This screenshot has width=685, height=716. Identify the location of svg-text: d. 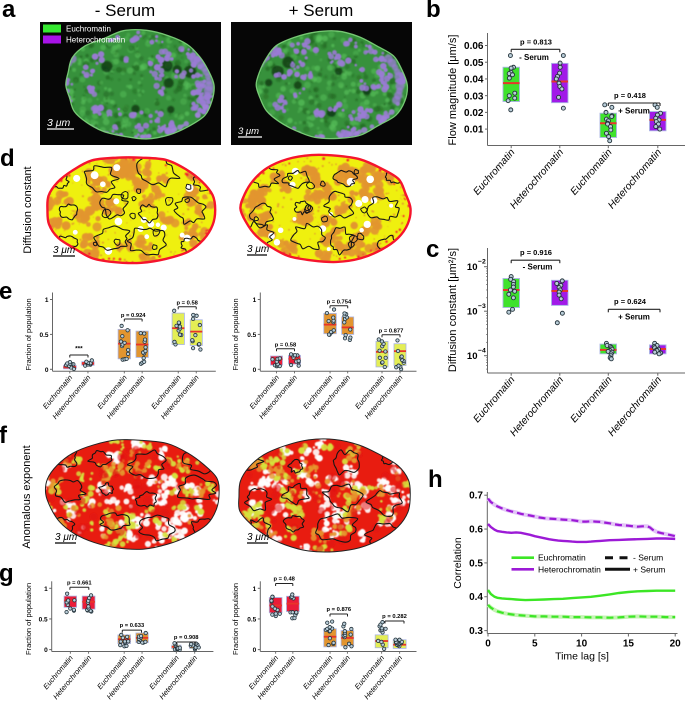
(7, 158).